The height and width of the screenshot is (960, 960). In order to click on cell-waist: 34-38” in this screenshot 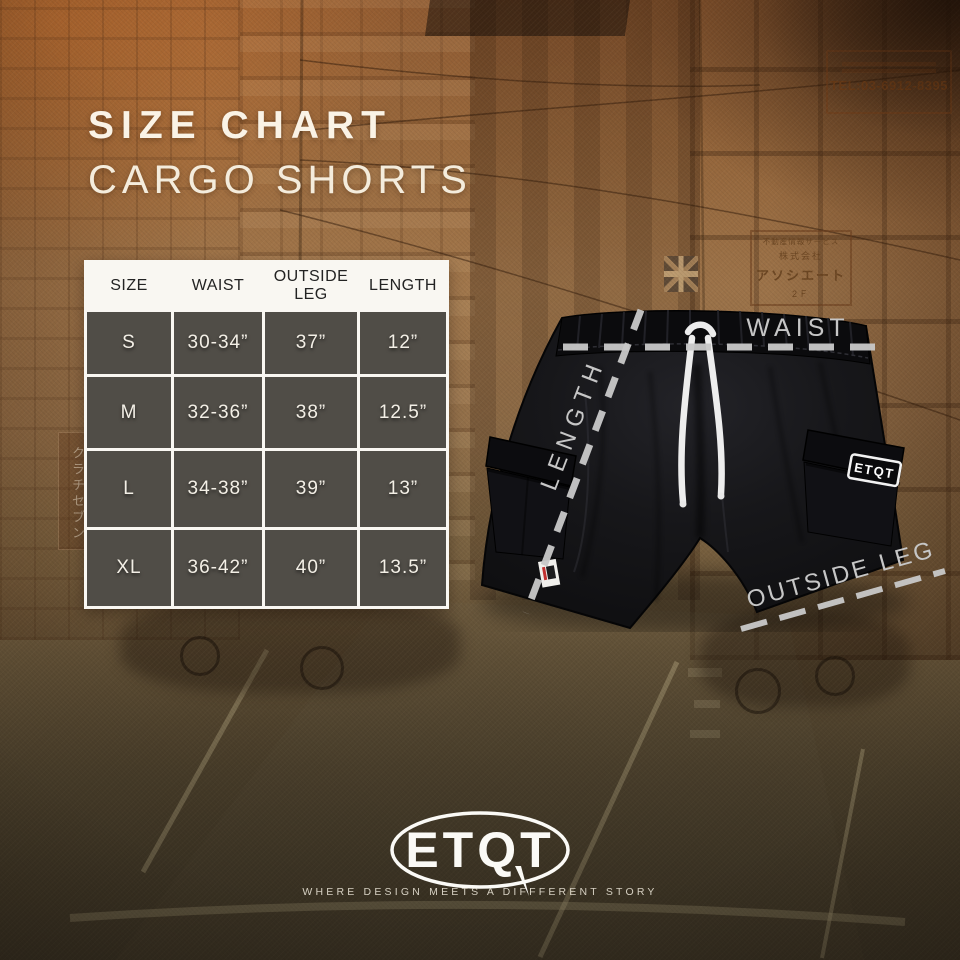, I will do `click(218, 489)`.